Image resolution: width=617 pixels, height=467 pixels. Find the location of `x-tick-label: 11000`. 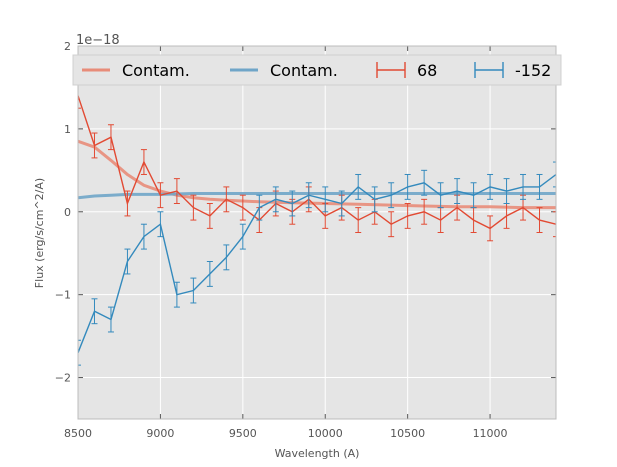

x-tick-label: 11000 is located at coordinates (490, 433).